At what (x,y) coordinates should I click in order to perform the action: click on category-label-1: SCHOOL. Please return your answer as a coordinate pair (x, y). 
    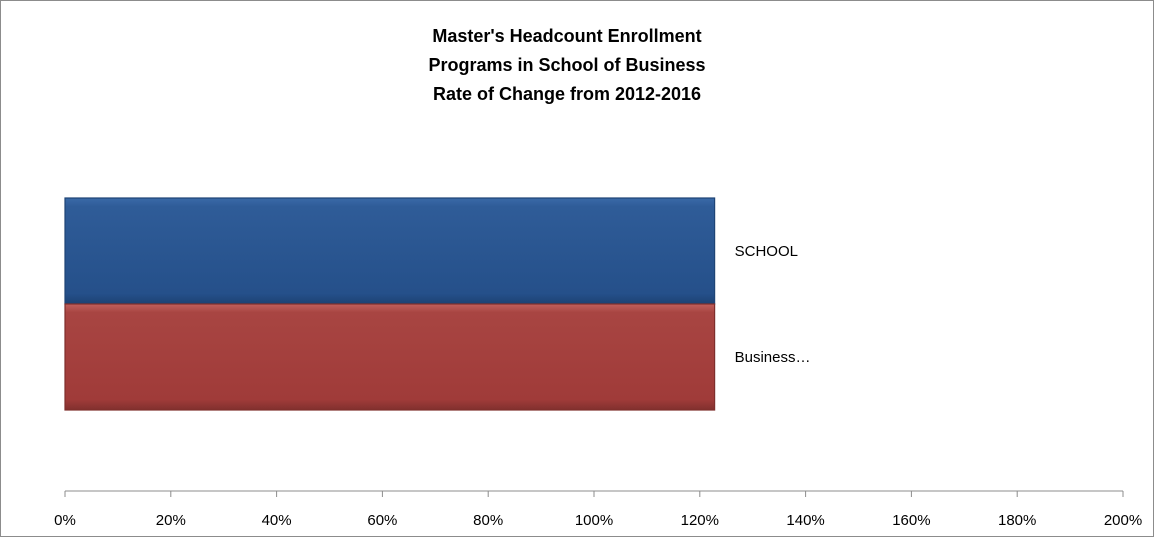
    Looking at the image, I should click on (766, 251).